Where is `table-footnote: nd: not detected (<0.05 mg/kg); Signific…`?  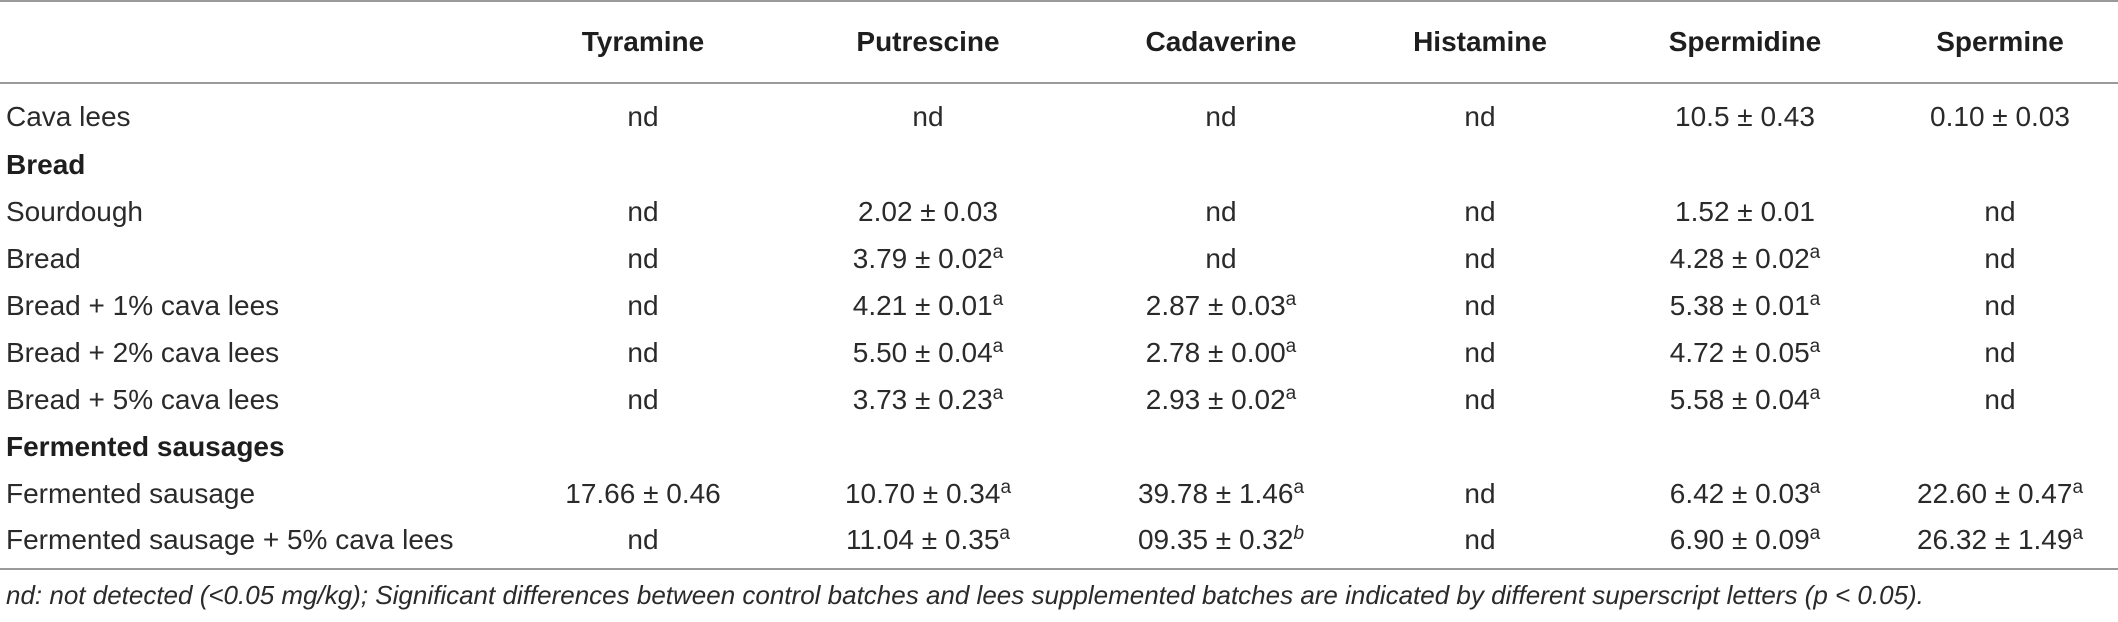 table-footnote: nd: not detected (<0.05 mg/kg); Signific… is located at coordinates (965, 595).